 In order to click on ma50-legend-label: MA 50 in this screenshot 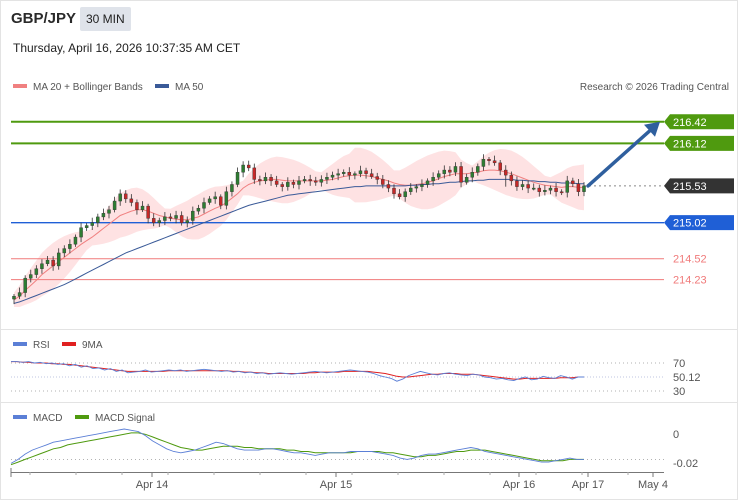, I will do `click(189, 87)`.